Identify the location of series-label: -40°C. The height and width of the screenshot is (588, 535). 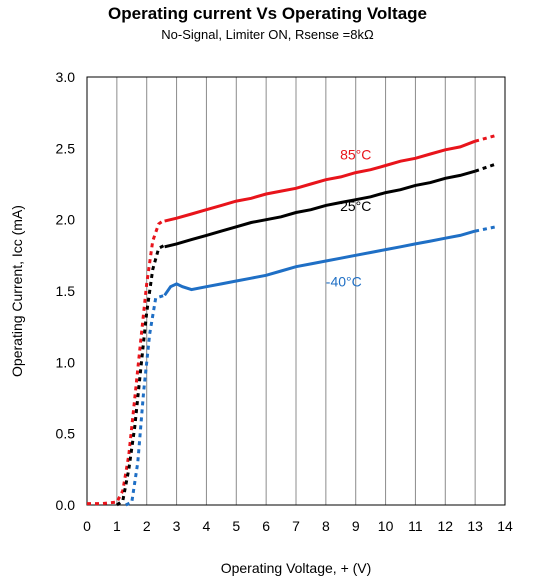
(344, 282).